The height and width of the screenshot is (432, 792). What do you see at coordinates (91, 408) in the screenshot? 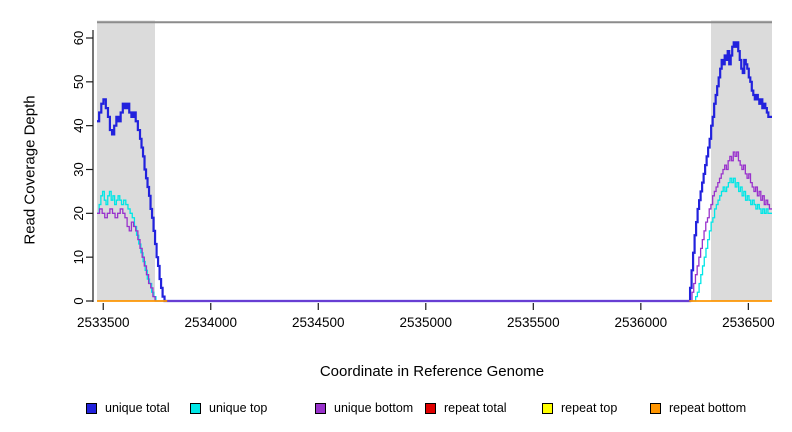
I see `unique-total-swatch-icon` at bounding box center [91, 408].